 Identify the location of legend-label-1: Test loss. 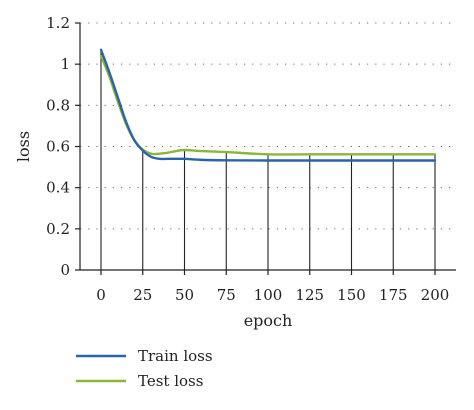
(170, 381).